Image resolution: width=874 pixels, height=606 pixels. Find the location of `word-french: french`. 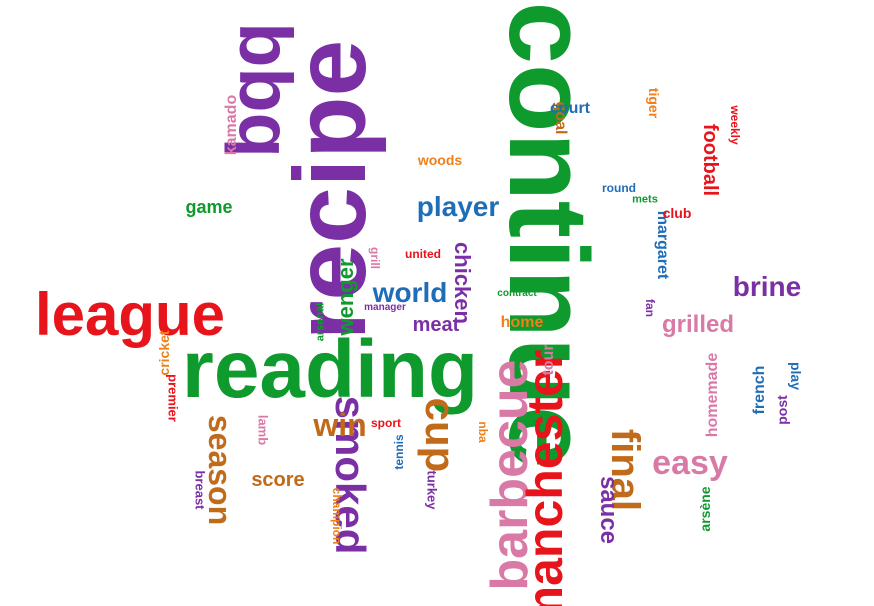

word-french: french is located at coordinates (759, 390).